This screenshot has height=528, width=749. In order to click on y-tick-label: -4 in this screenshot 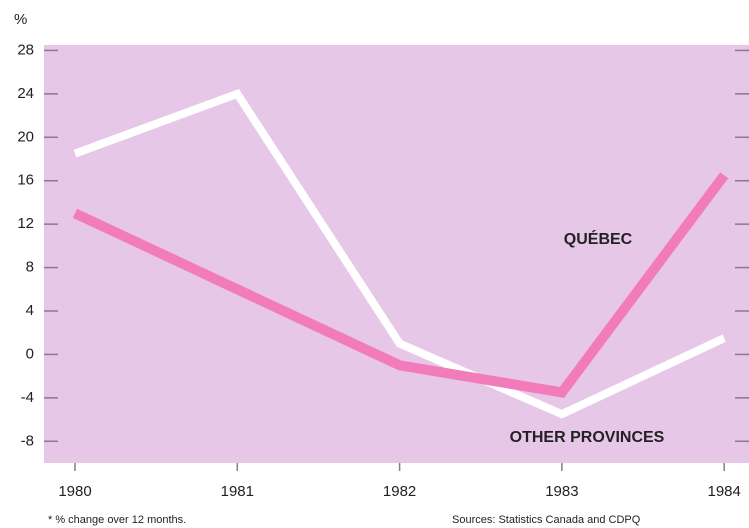, I will do `click(27, 397)`.